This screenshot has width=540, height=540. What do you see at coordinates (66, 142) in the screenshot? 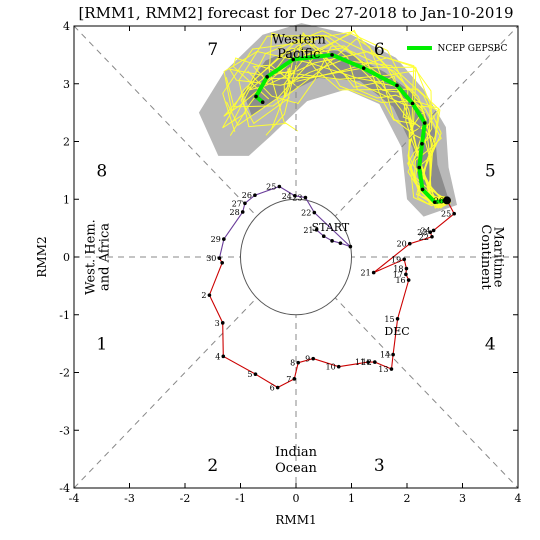
I see `y-tick-label: 2` at bounding box center [66, 142].